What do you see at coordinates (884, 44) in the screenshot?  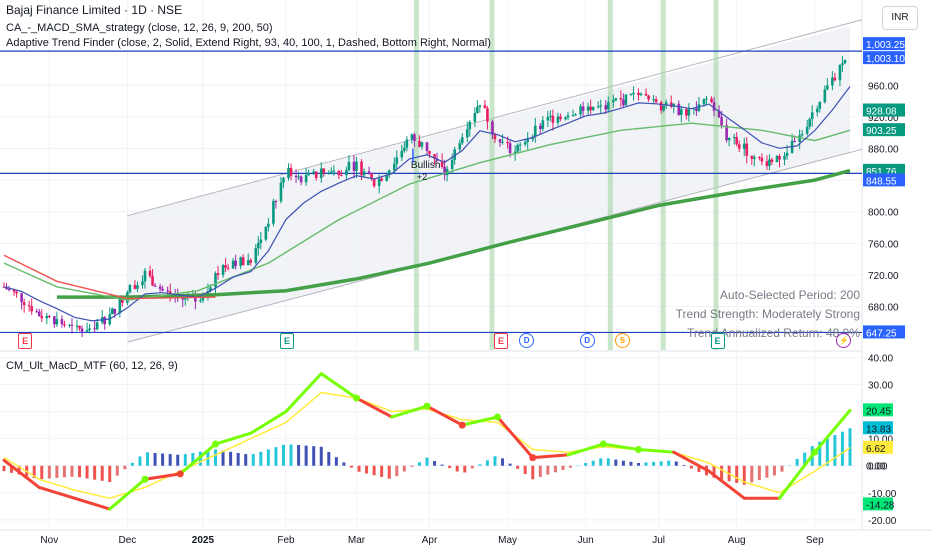 I see `price-label-box` at bounding box center [884, 44].